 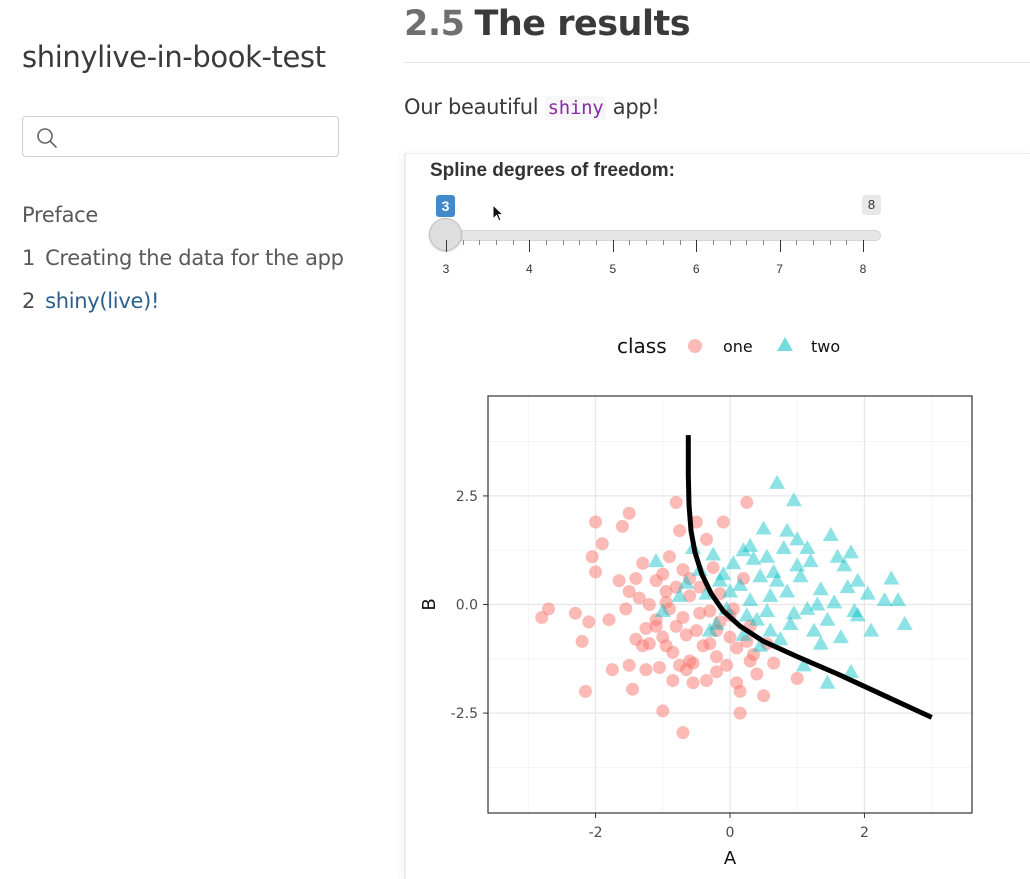 What do you see at coordinates (529, 269) in the screenshot?
I see `slider-tick-label: 4` at bounding box center [529, 269].